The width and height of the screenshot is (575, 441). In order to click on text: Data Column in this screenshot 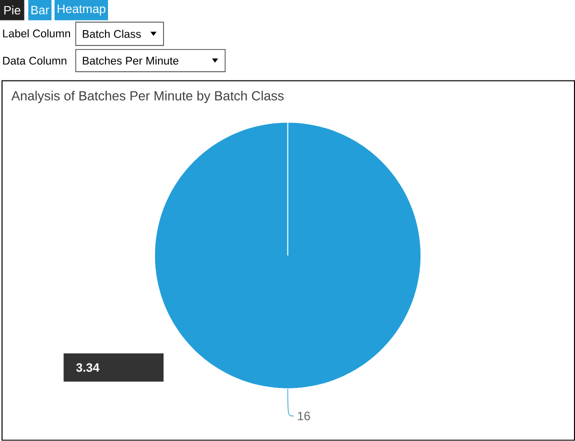, I will do `click(34, 60)`.